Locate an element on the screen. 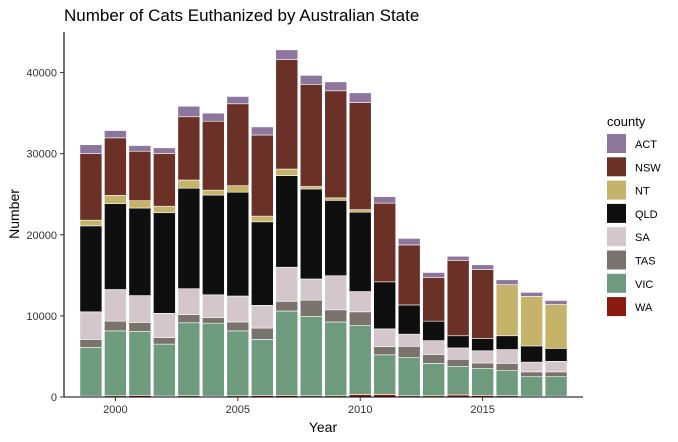  bar-qld-2015 is located at coordinates (482, 345).